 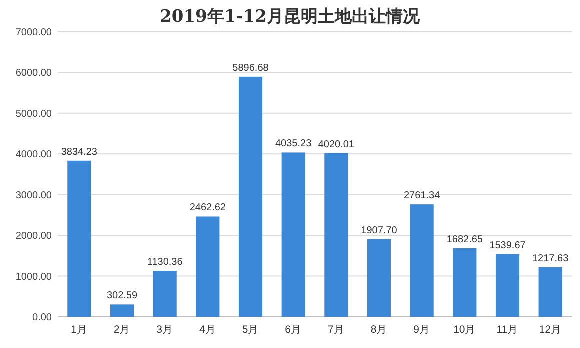 What do you see at coordinates (551, 258) in the screenshot?
I see `data-label: 1217.63` at bounding box center [551, 258].